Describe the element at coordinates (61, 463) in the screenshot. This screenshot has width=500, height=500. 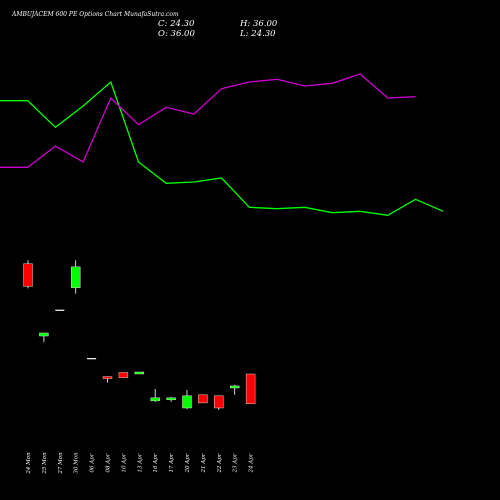
I see `x-tick-label: 27 Mon` at that location.